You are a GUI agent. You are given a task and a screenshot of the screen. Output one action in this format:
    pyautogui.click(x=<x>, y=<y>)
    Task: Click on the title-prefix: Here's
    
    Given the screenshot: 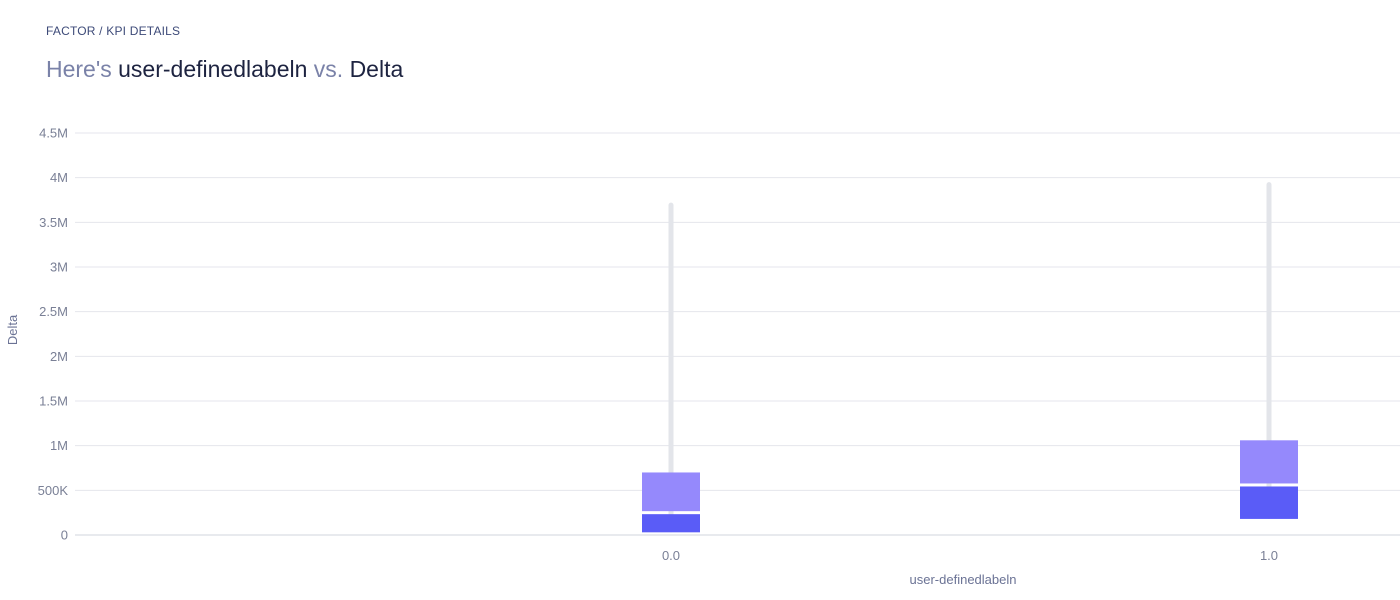 What is the action you would take?
    pyautogui.click(x=79, y=69)
    